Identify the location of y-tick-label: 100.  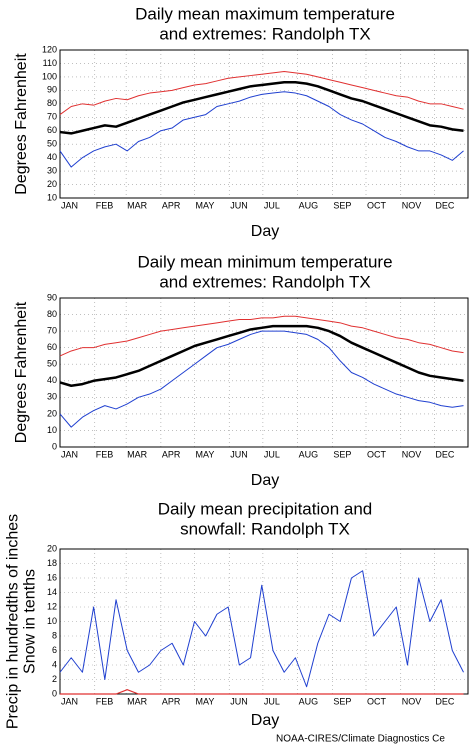
(49, 76).